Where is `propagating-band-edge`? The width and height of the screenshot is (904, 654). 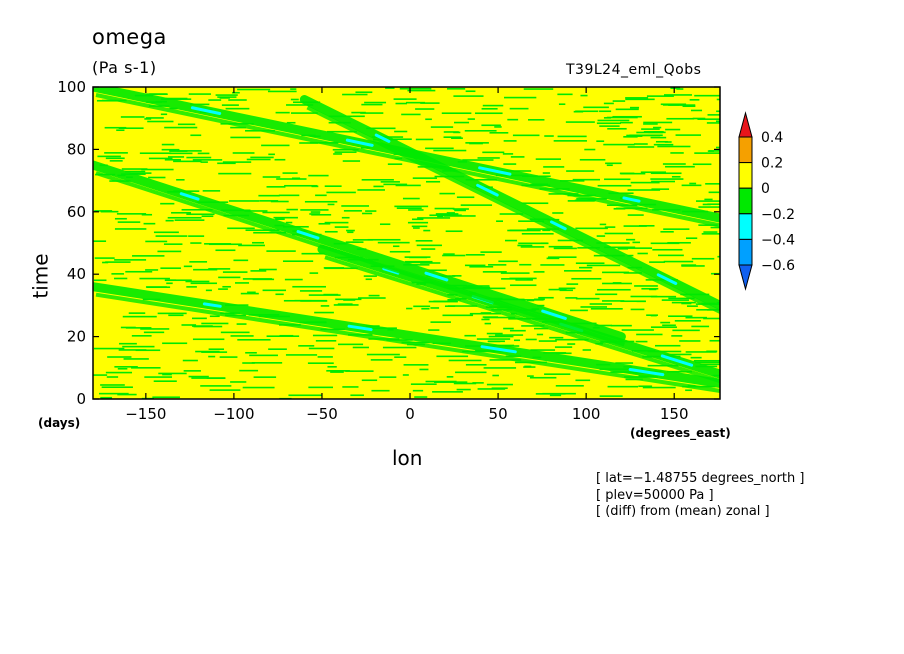
propagating-band-edge is located at coordinates (407, 342).